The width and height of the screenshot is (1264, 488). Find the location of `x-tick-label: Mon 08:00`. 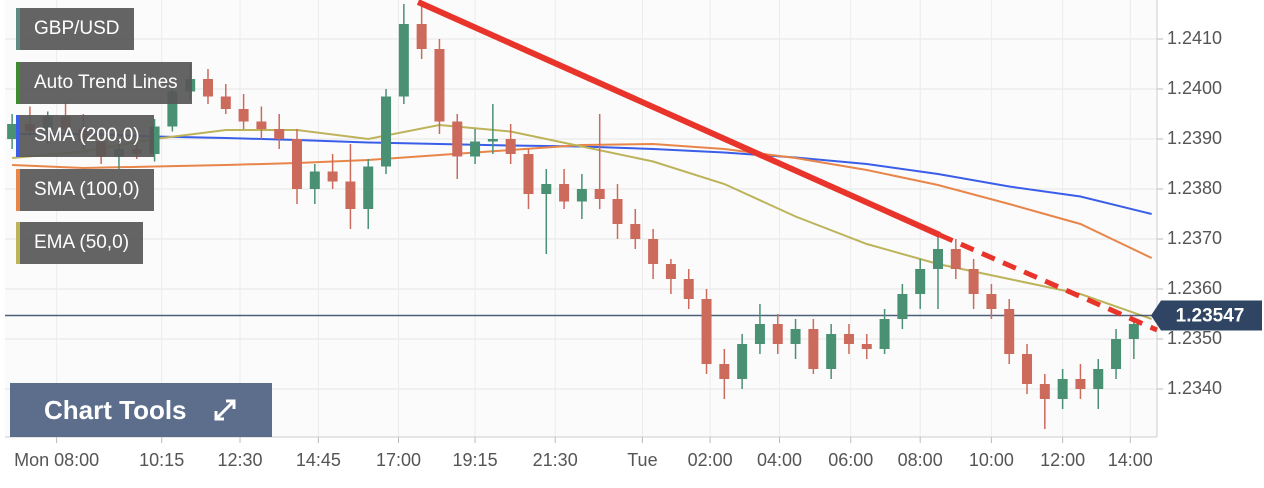

x-tick-label: Mon 08:00 is located at coordinates (56, 460).